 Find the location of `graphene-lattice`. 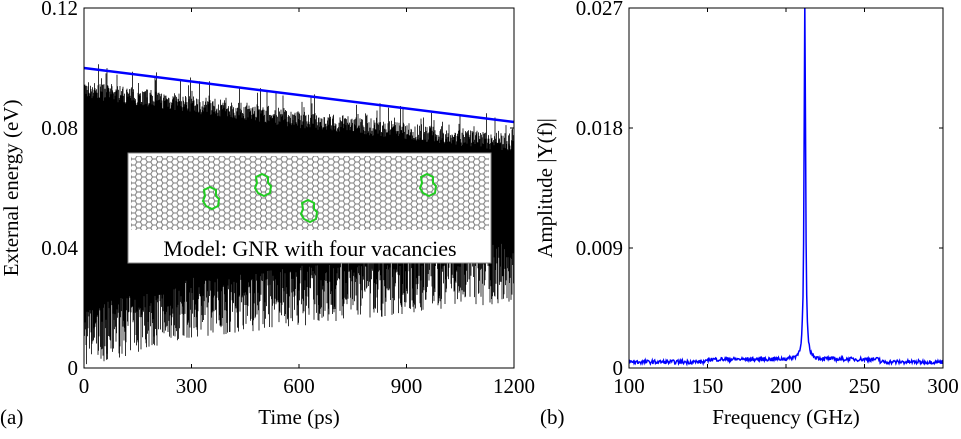

graphene-lattice is located at coordinates (310, 193).